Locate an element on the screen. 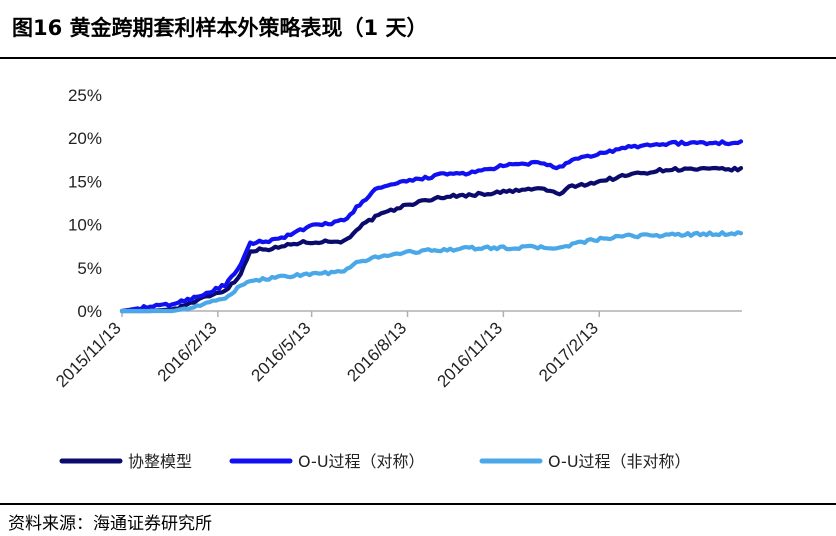  legend-label: O-U过程（非对称） is located at coordinates (619, 461).